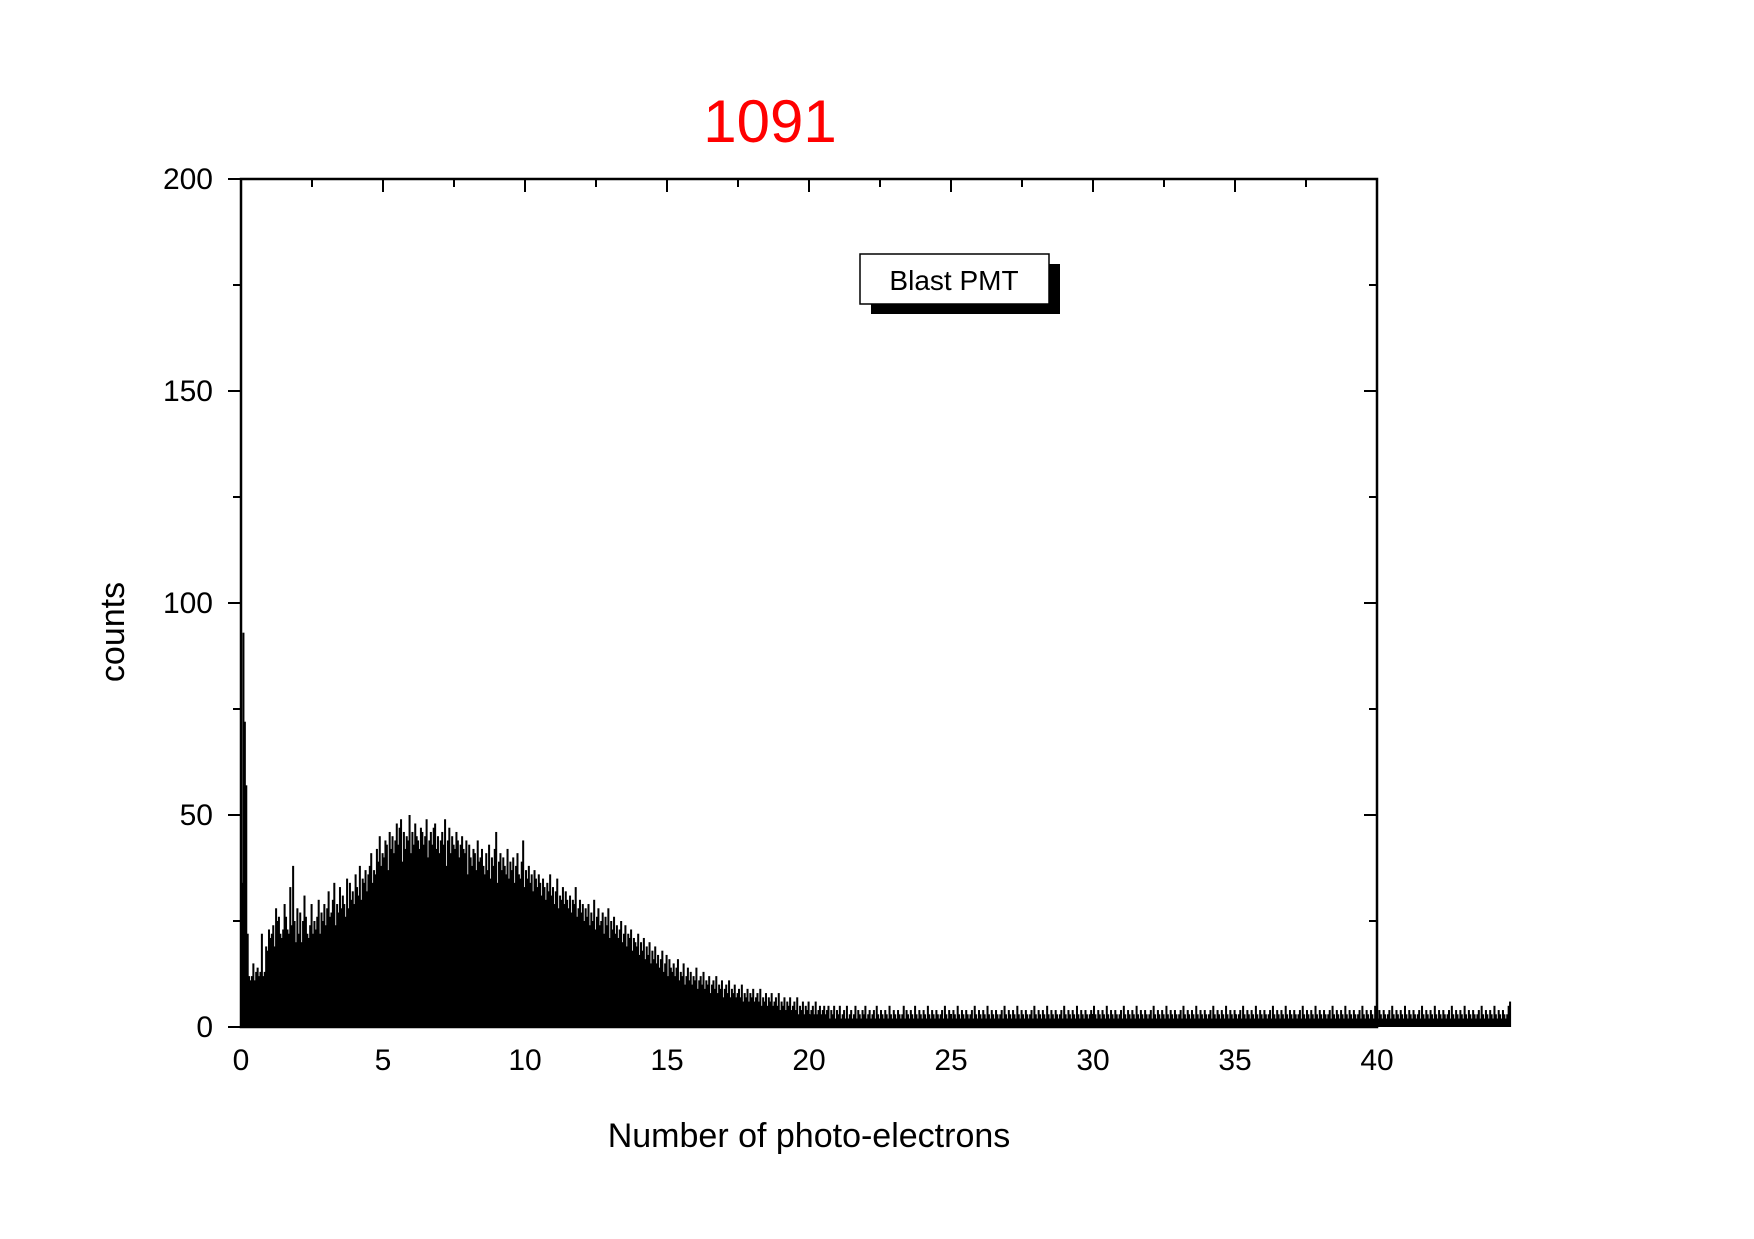 This screenshot has height=1239, width=1754. I want to click on x-tick-label: 35, so click(1234, 1060).